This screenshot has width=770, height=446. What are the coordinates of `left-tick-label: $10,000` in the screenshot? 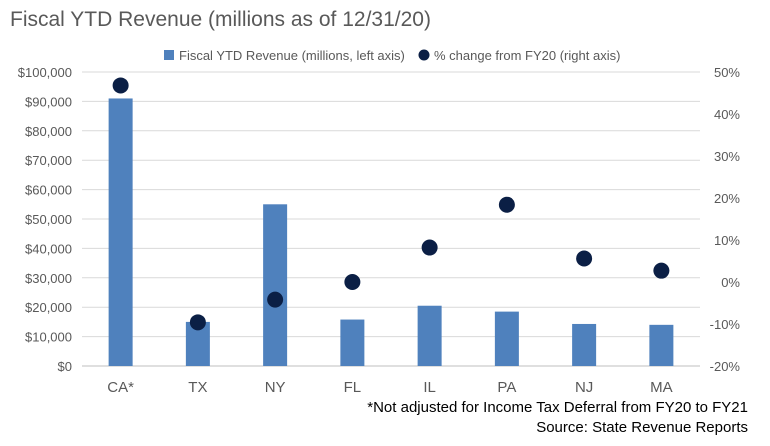 It's located at (48, 337).